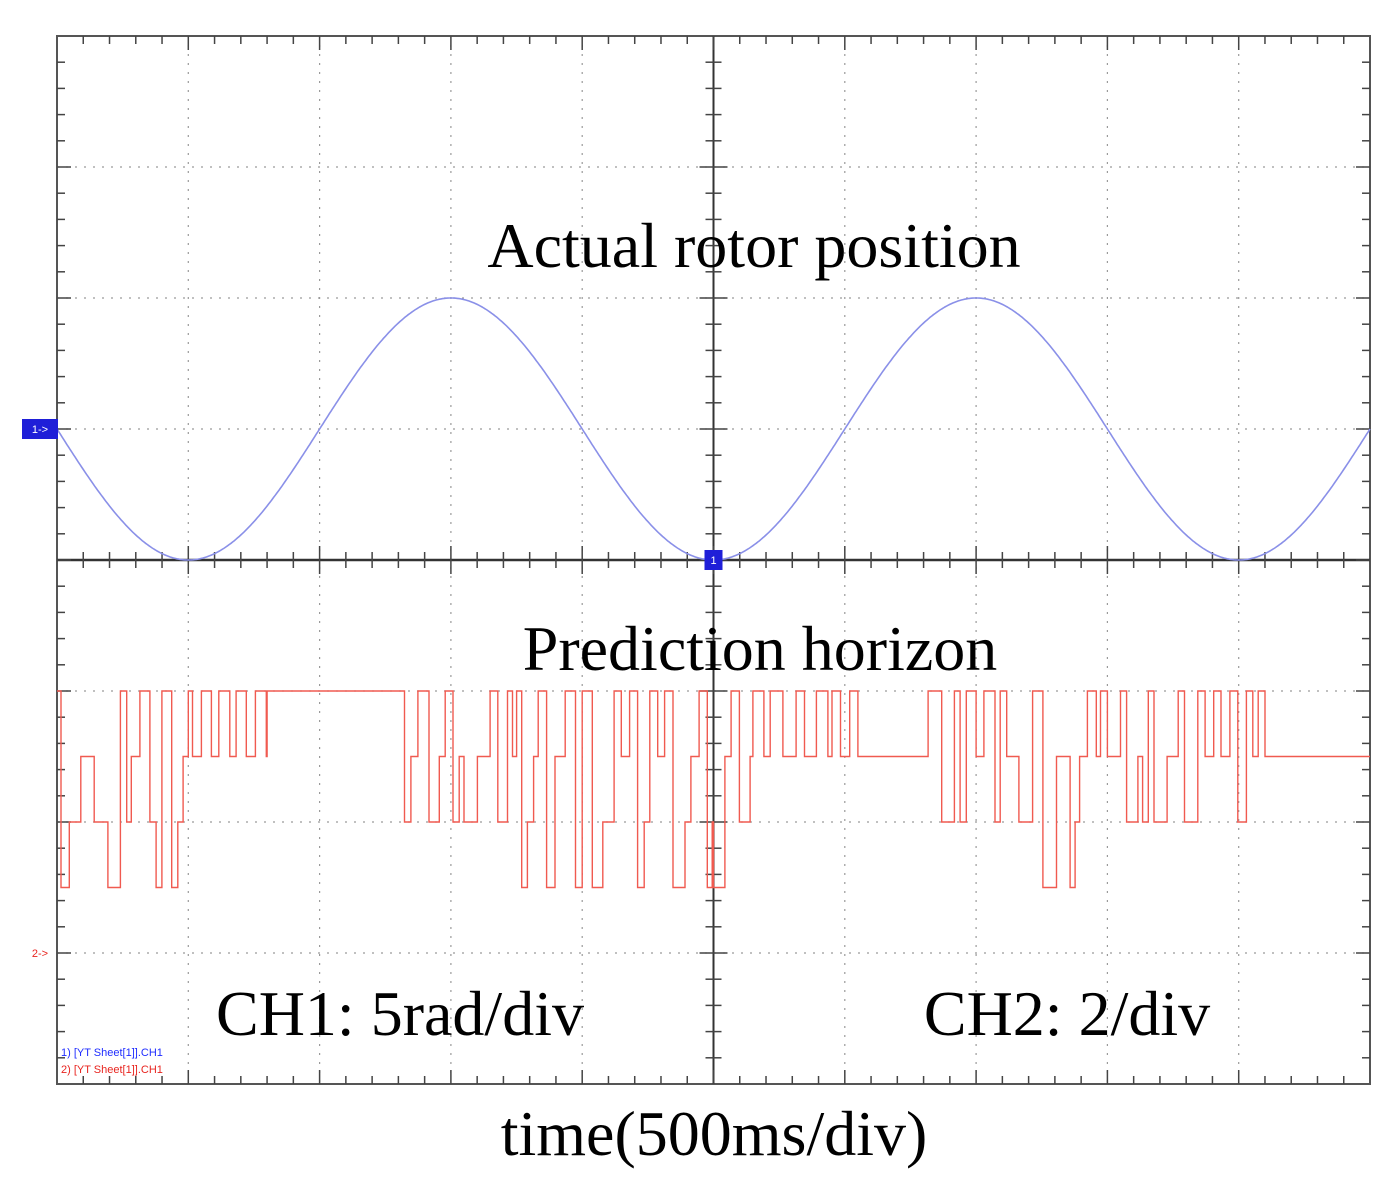  I want to click on legend-entry: 1) [YT Sheet[1]].CH1, so click(112, 1053).